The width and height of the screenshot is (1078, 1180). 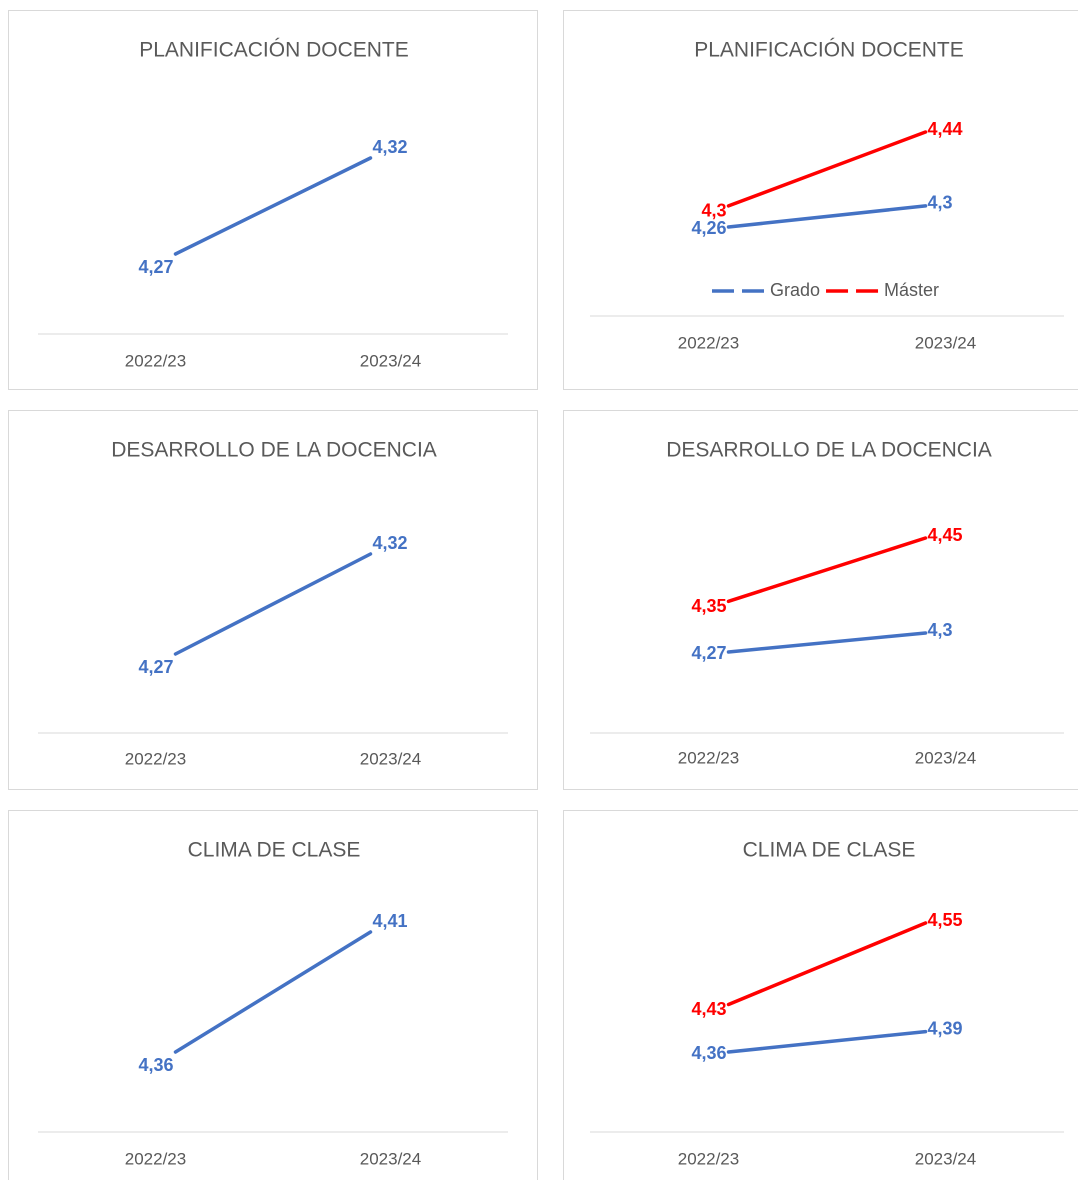 I want to click on chart: CLIMA DE CLASE 2022/23 2023/24 4,36 4,41, so click(x=273, y=1003).